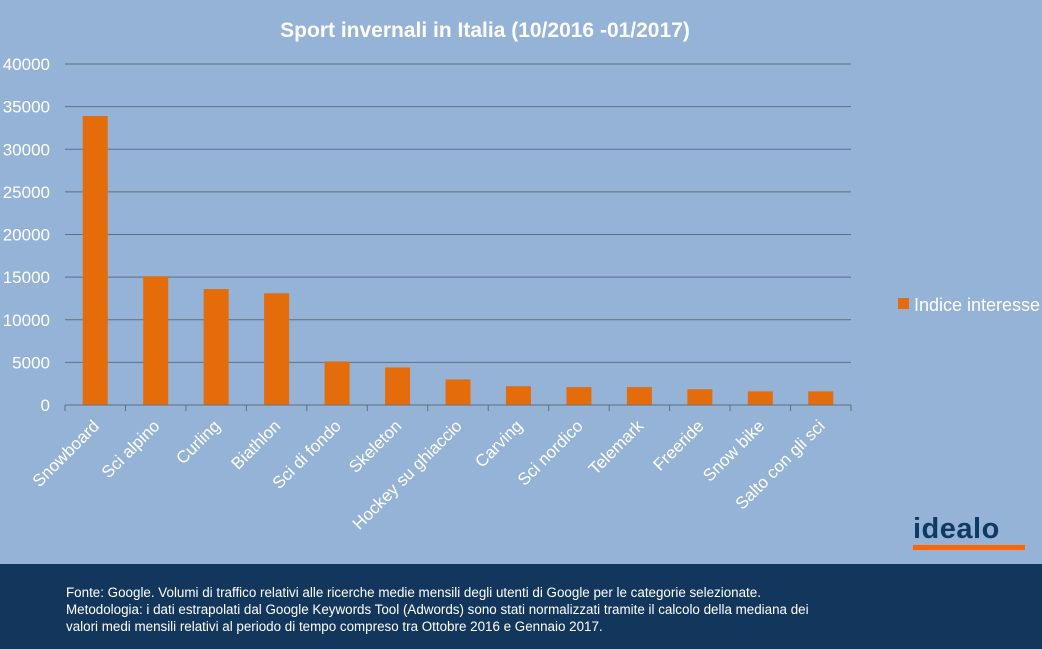  Describe the element at coordinates (375, 446) in the screenshot. I see `x-tick-label: Skeleton` at that location.